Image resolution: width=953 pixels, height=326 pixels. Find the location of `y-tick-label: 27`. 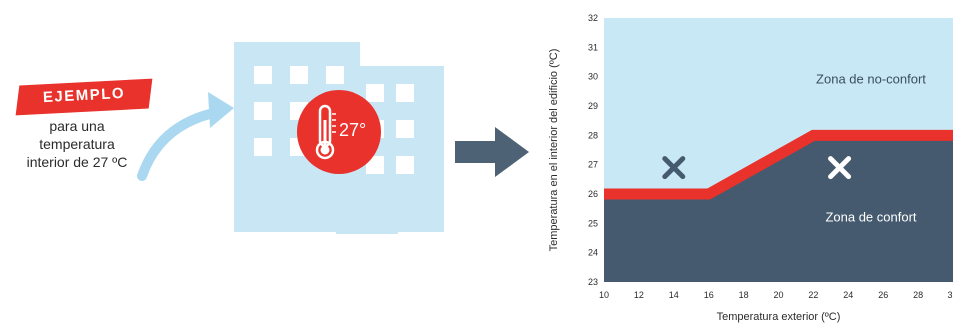

y-tick-label: 27 is located at coordinates (593, 165).